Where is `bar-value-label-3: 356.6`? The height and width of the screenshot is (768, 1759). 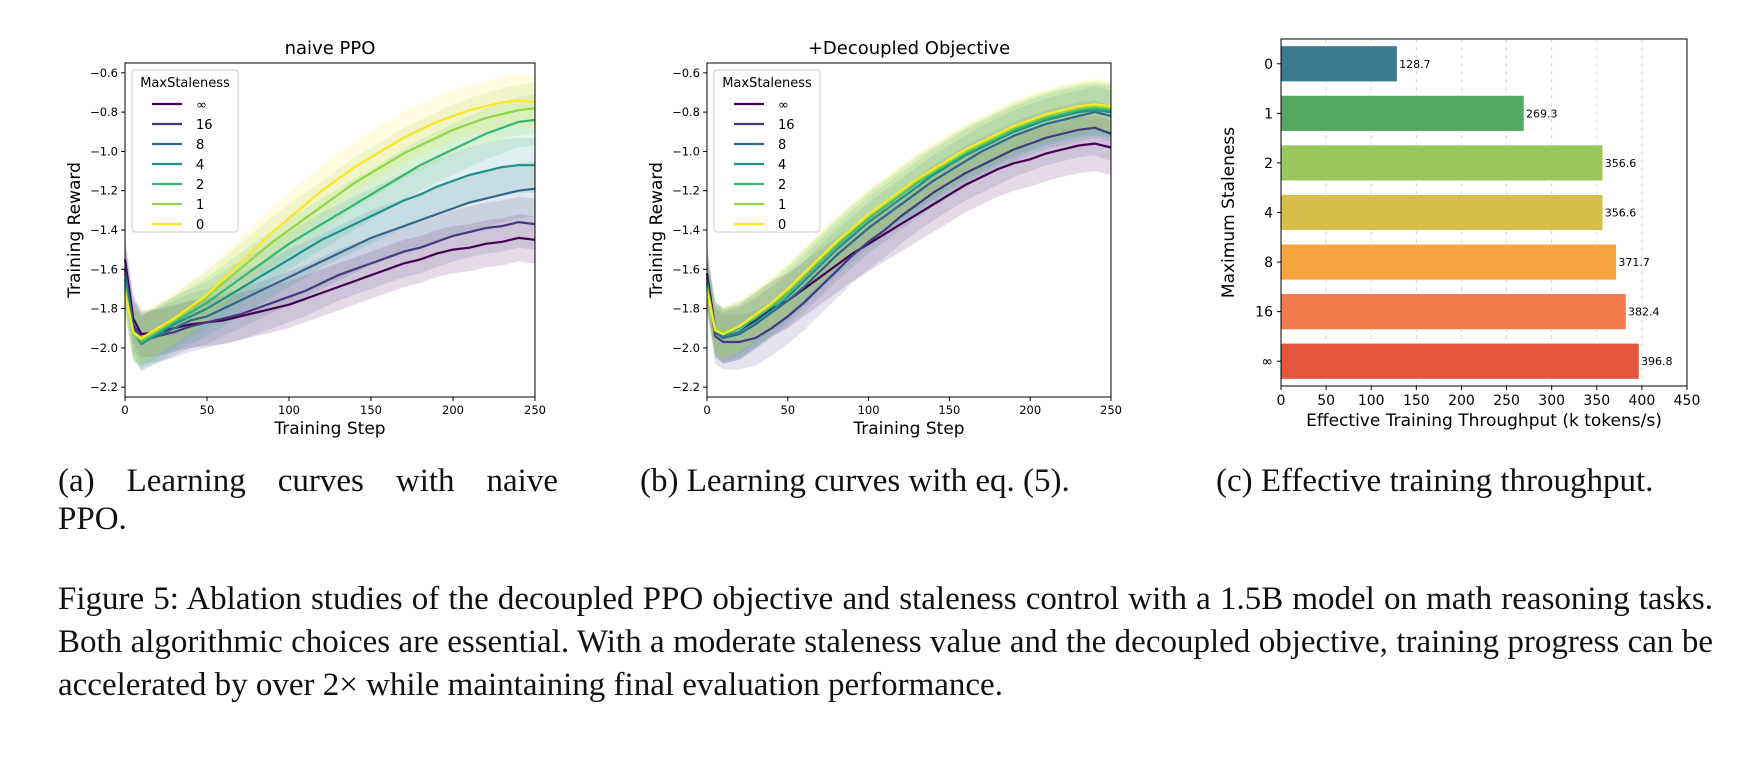 bar-value-label-3: 356.6 is located at coordinates (1621, 213).